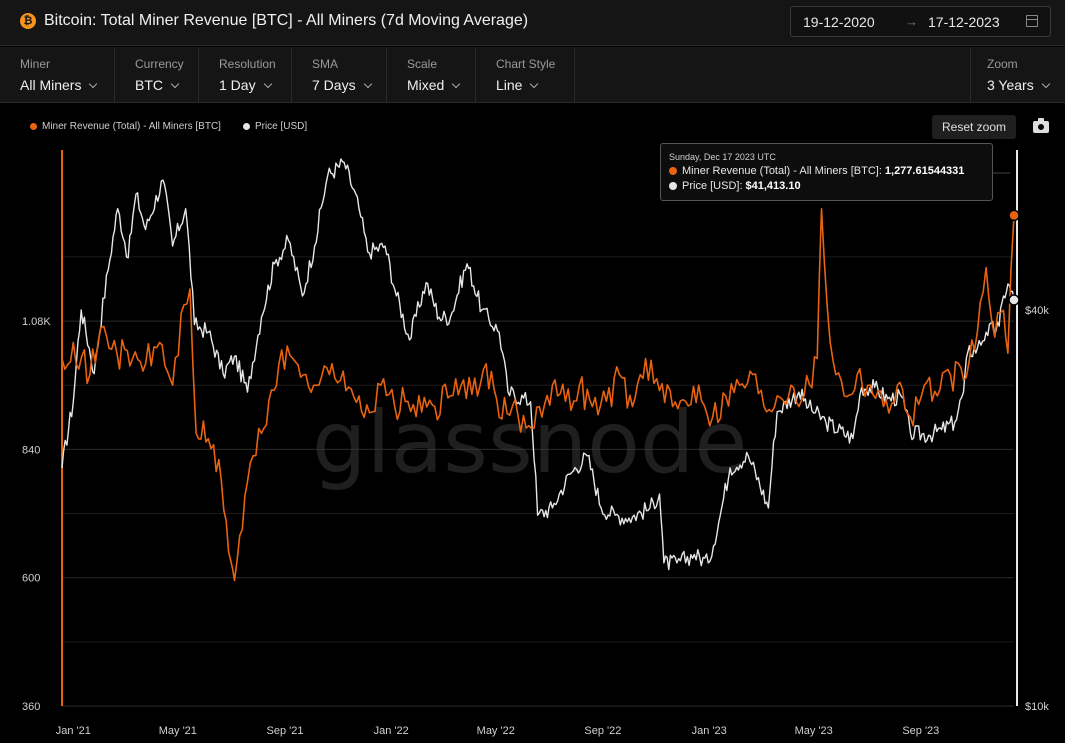  I want to click on revenue-hover-marker, so click(1014, 215).